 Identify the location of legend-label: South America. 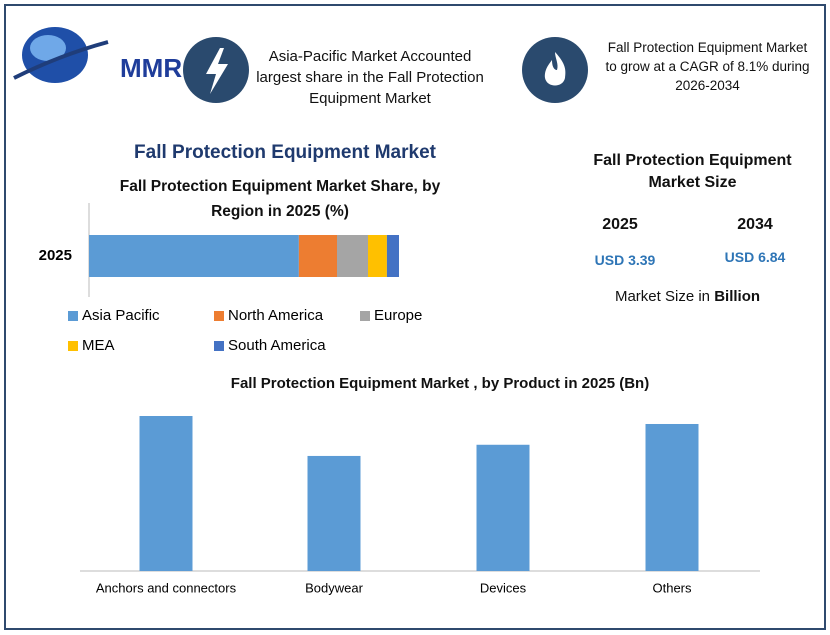
(277, 345).